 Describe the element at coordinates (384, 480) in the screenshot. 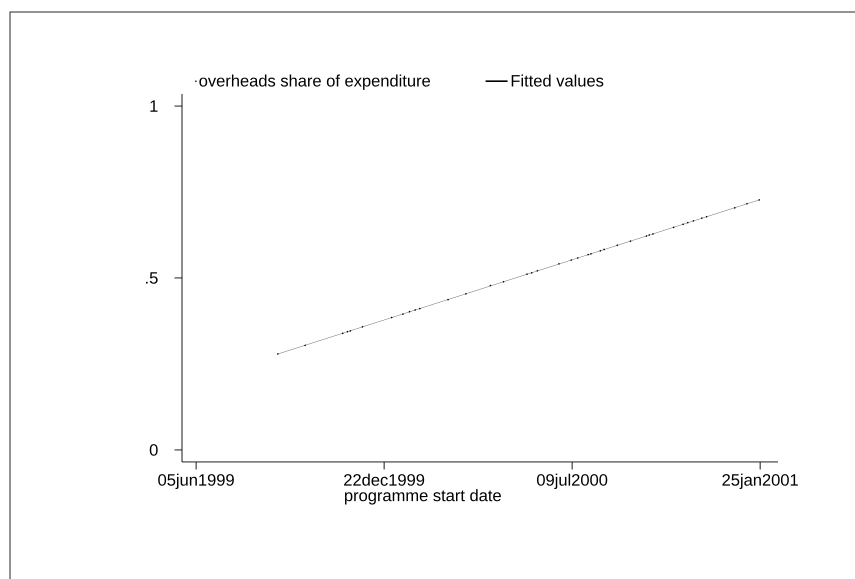

I see `x-tick-label: 22dec1999` at that location.